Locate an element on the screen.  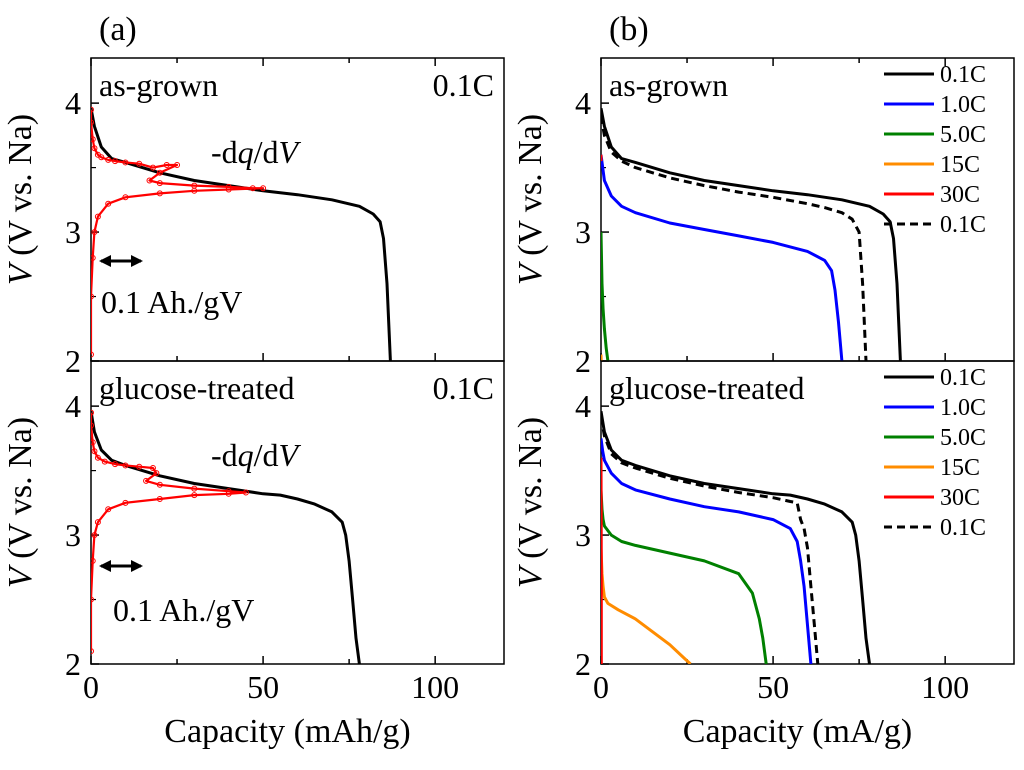
series-line-15C is located at coordinates (646, 605).